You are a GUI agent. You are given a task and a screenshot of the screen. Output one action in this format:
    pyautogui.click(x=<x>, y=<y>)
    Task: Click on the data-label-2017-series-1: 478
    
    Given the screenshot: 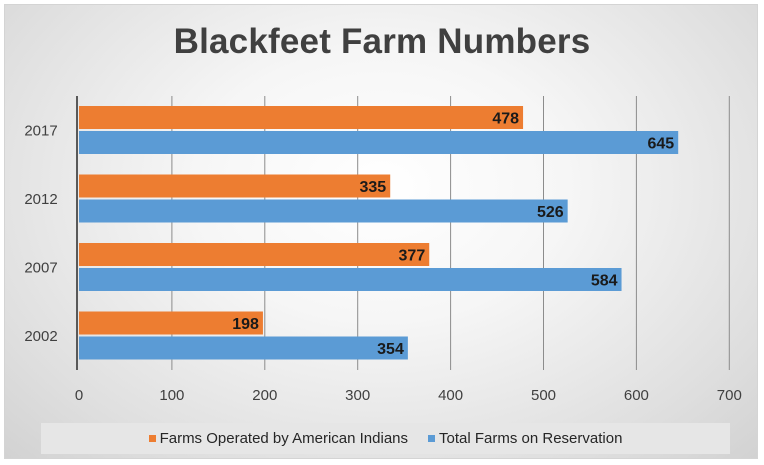 What is the action you would take?
    pyautogui.click(x=505, y=119)
    